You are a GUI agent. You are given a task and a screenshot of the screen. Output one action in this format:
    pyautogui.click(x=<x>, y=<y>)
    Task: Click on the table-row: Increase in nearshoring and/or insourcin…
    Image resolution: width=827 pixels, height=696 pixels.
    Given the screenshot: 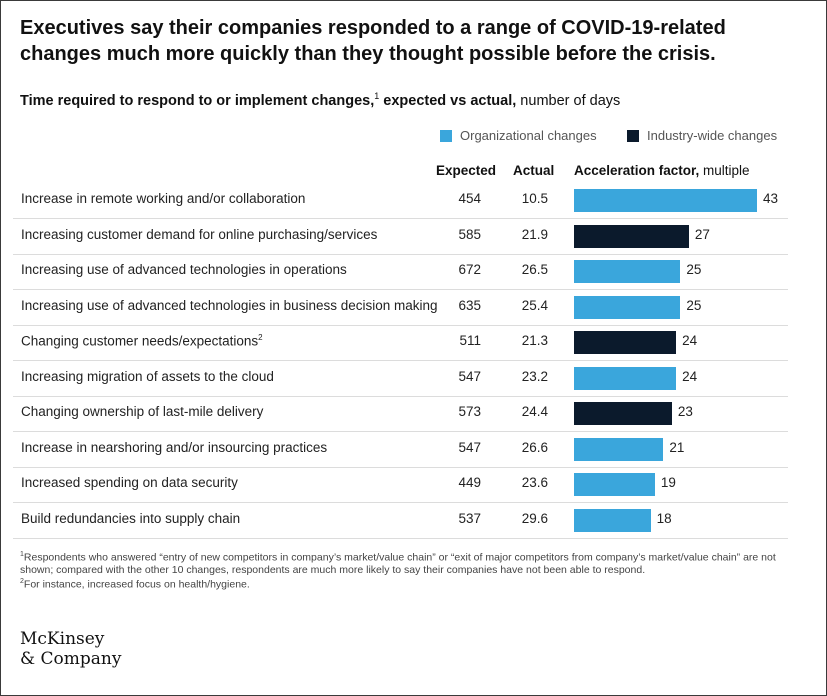 What is the action you would take?
    pyautogui.click(x=400, y=450)
    